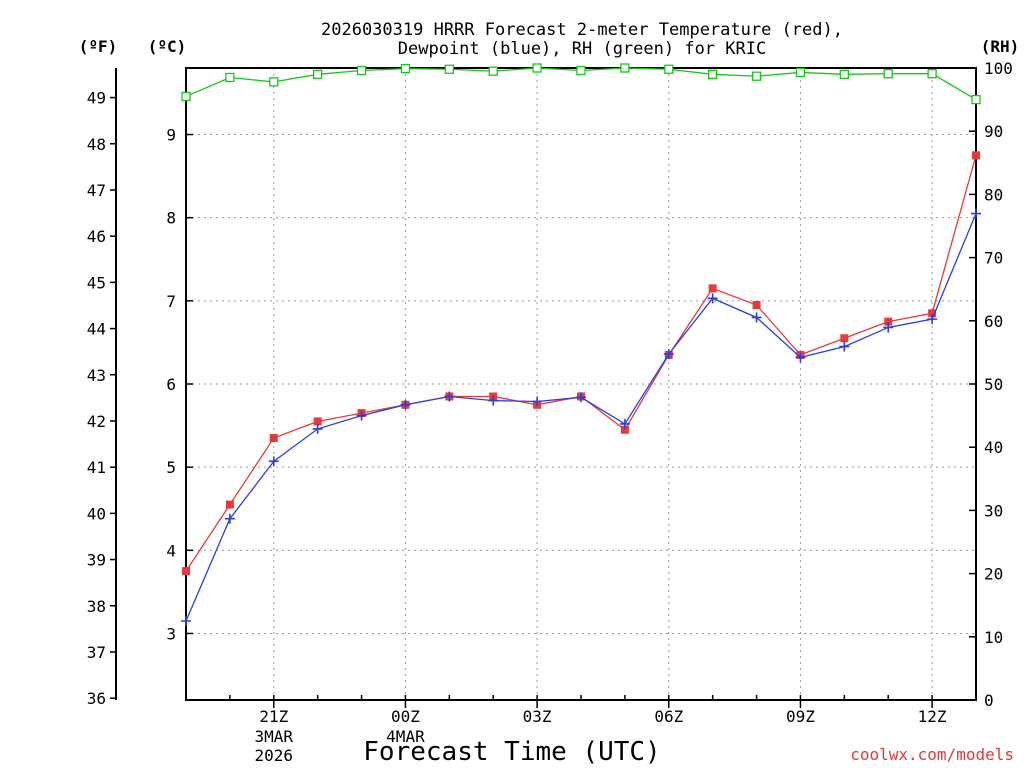  Describe the element at coordinates (932, 716) in the screenshot. I see `x-tick-label: 12Z` at that location.